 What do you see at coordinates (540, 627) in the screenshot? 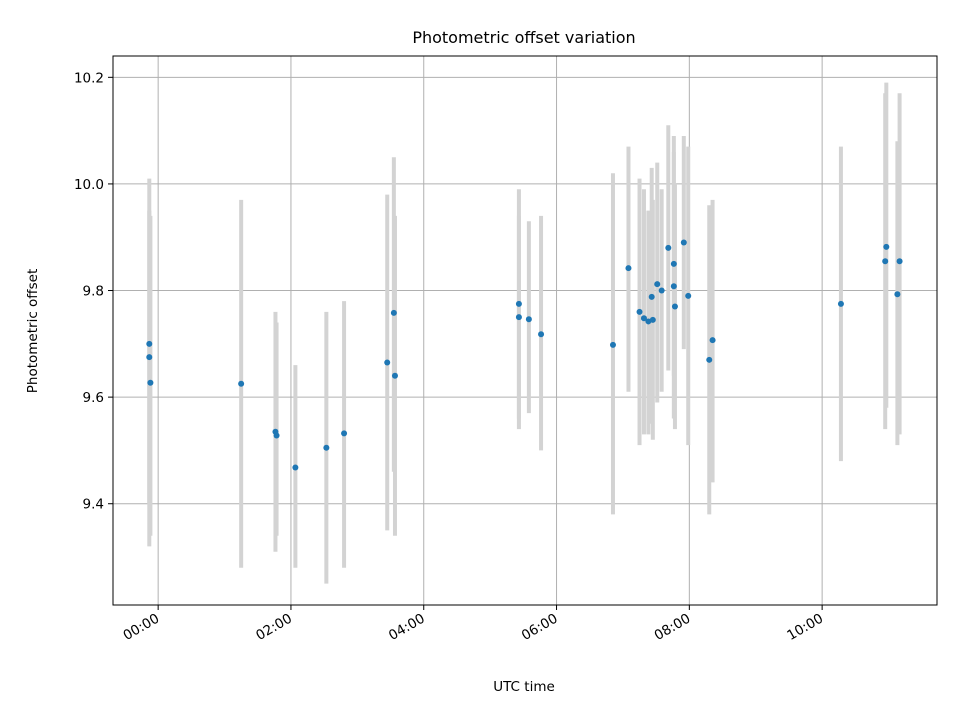
I see `x-tick-label: 06:00` at bounding box center [540, 627].